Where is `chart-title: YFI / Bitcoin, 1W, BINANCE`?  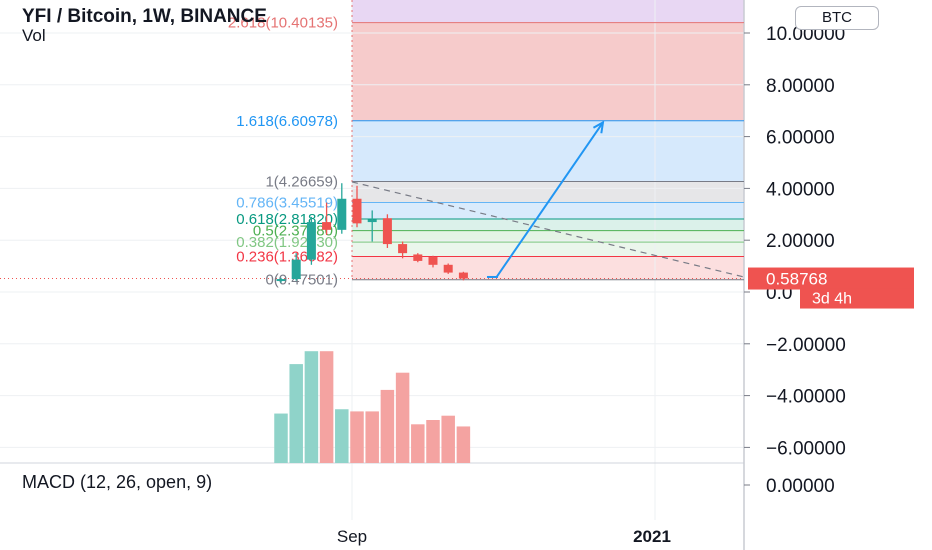
chart-title: YFI / Bitcoin, 1W, BINANCE is located at coordinates (144, 16).